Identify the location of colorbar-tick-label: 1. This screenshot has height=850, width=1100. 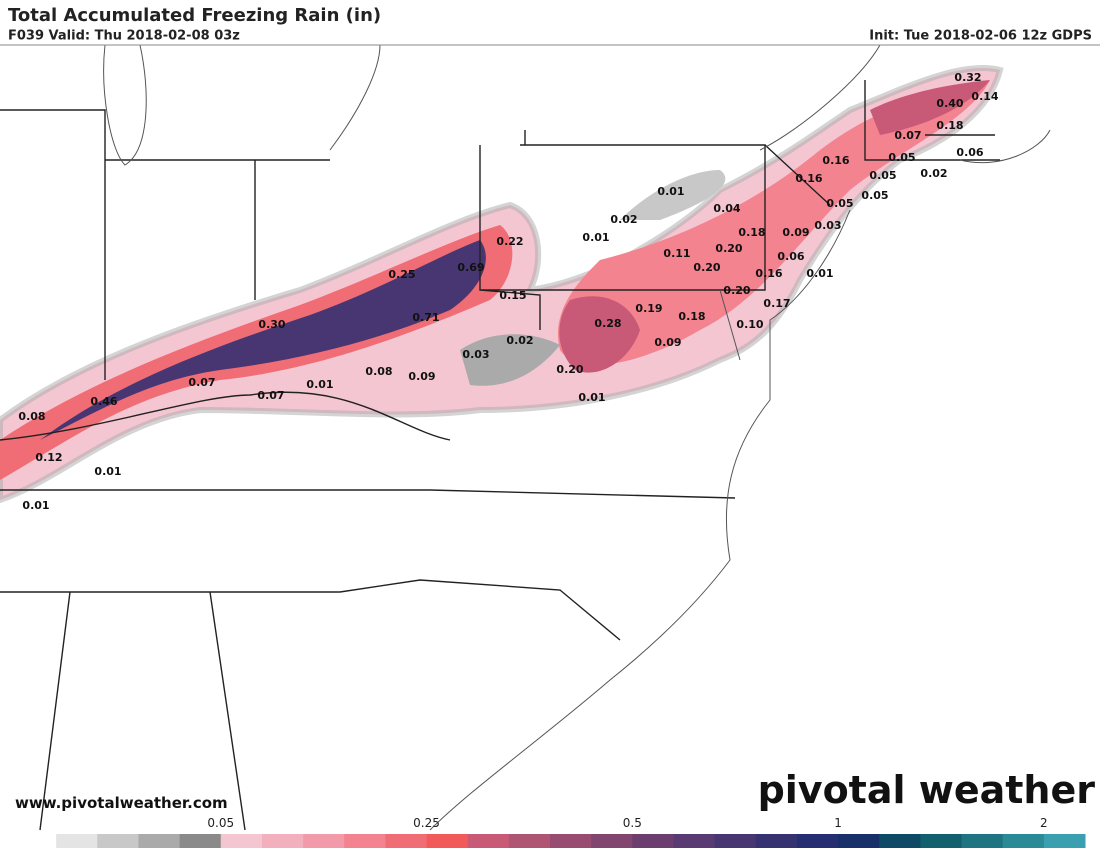
(838, 823).